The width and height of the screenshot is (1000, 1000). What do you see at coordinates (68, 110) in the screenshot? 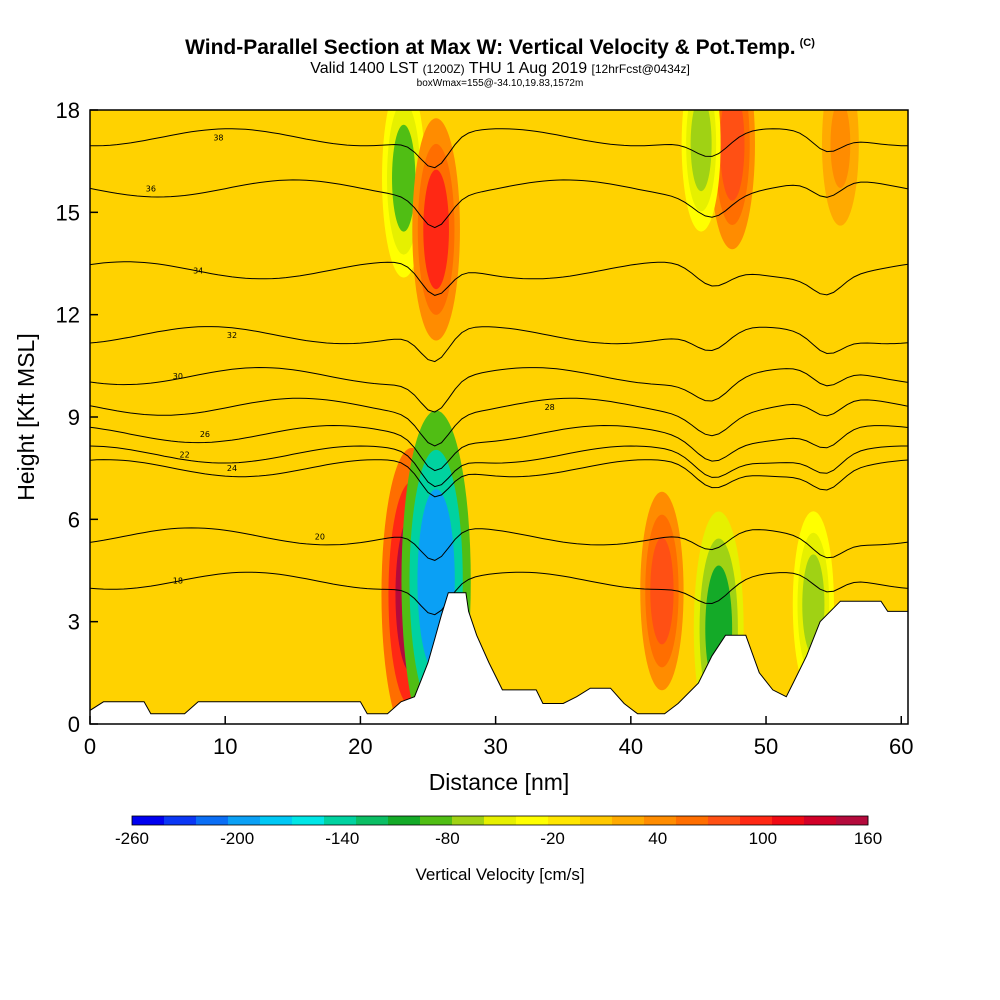
I see `y-tick-label: 18` at bounding box center [68, 110].